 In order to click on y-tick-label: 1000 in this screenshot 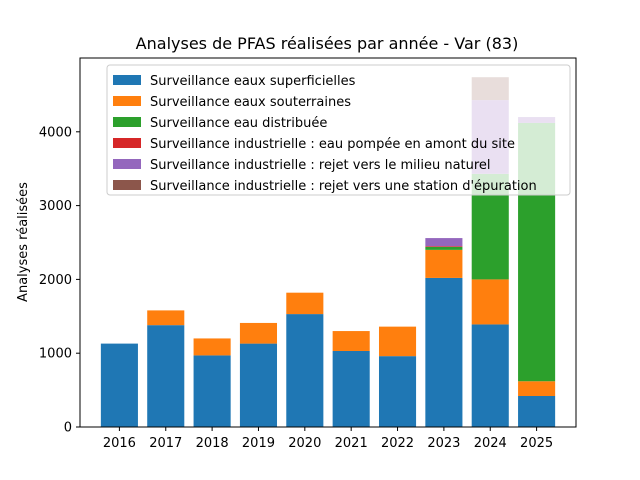, I will do `click(55, 354)`.